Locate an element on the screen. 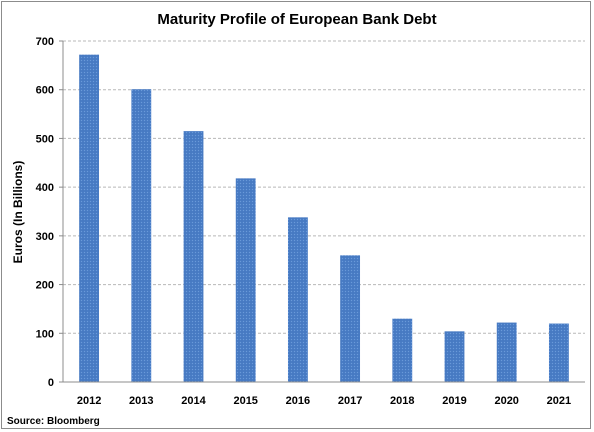  x-tick-label: 2015 is located at coordinates (245, 401).